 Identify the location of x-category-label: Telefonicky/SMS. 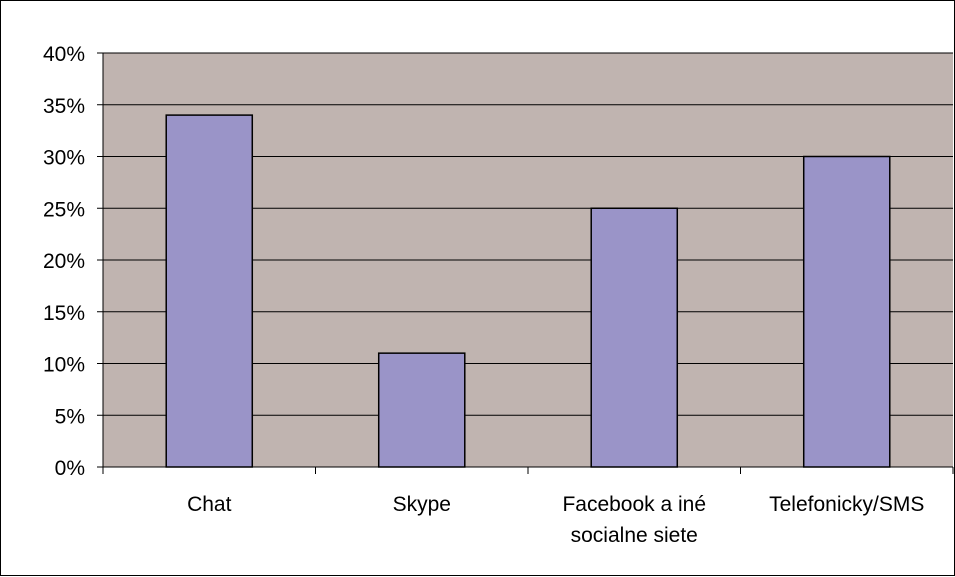
(846, 504).